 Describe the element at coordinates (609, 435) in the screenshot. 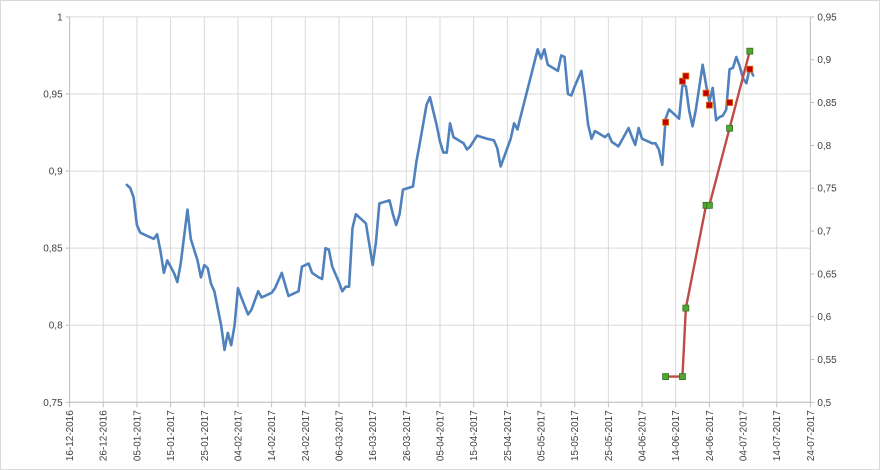

I see `x-tick-label: 25-05-2017` at that location.